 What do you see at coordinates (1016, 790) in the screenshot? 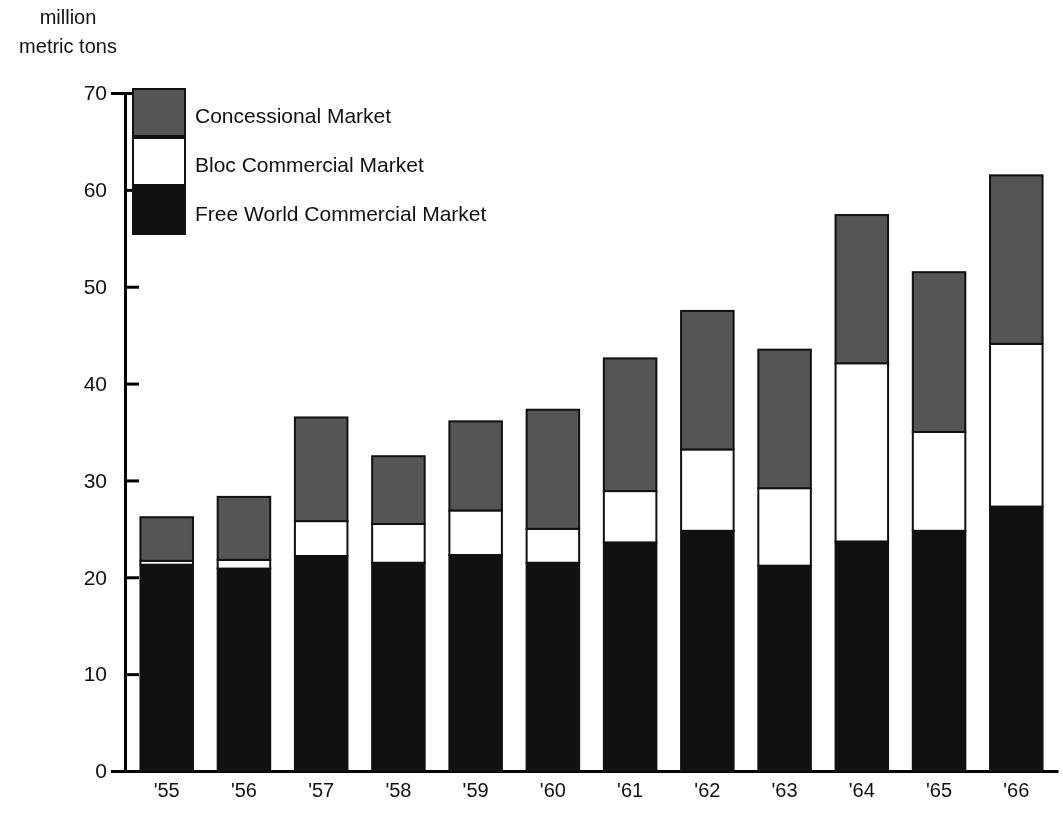
I see `x-tick-label: '66` at bounding box center [1016, 790].